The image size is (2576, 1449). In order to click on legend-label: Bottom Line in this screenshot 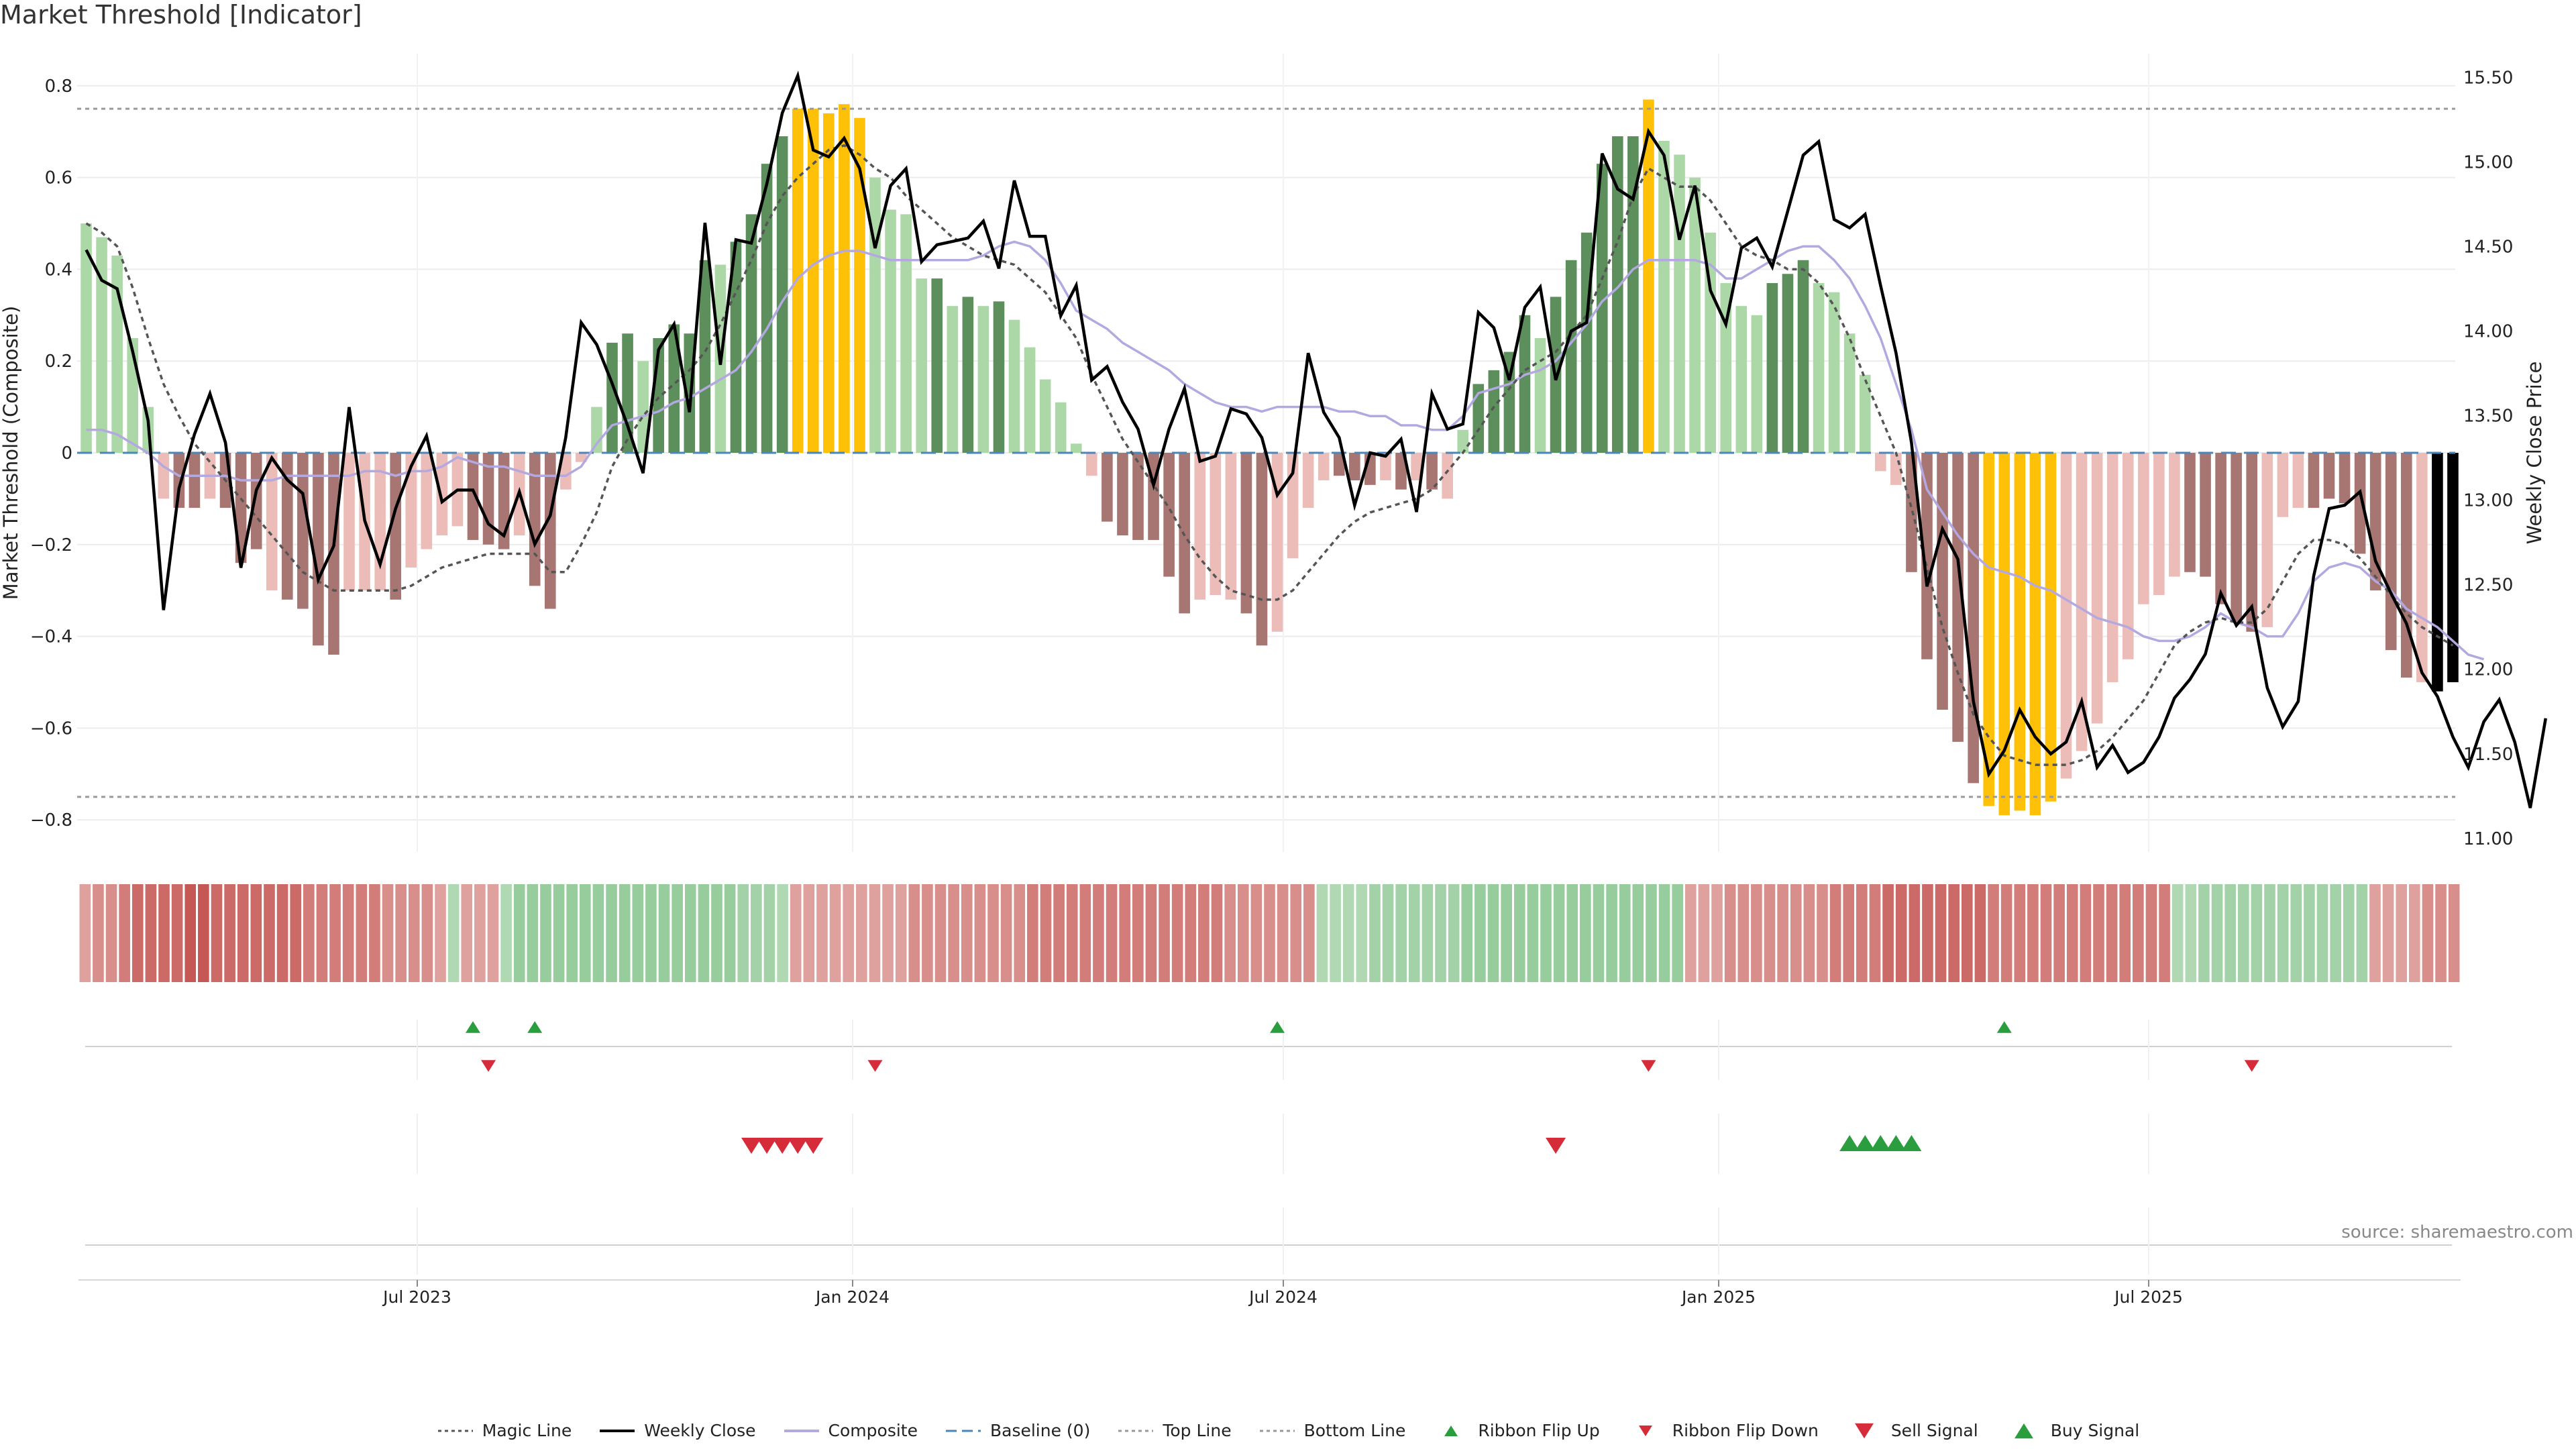, I will do `click(1354, 1430)`.